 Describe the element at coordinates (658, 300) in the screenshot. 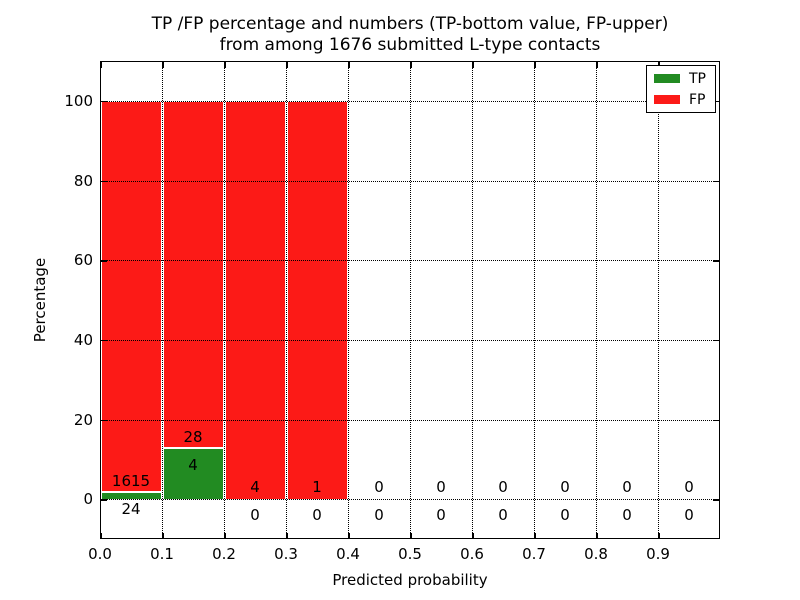

I see `grid-line-x-0.9` at that location.